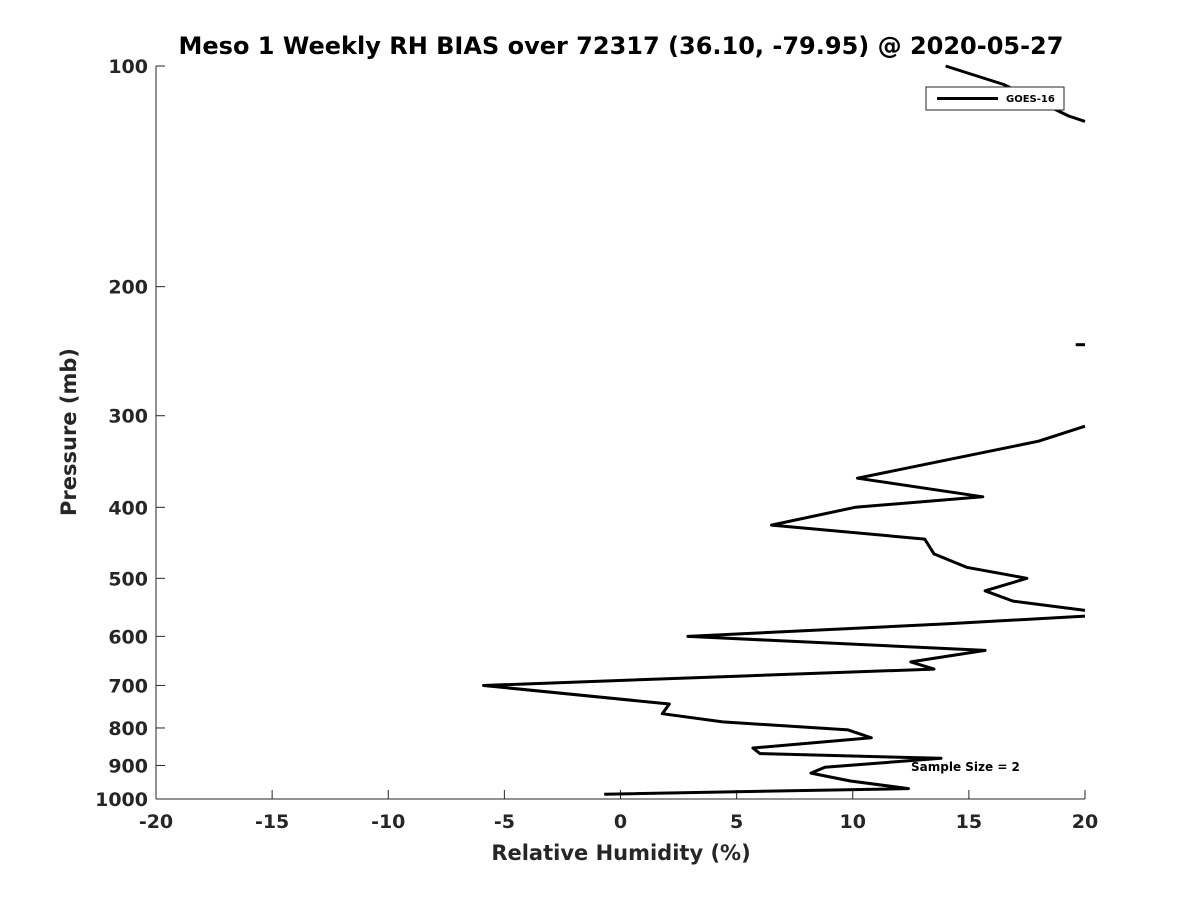 This screenshot has width=1200, height=900. I want to click on x-axis-label: Relative Humidity (%), so click(620, 853).